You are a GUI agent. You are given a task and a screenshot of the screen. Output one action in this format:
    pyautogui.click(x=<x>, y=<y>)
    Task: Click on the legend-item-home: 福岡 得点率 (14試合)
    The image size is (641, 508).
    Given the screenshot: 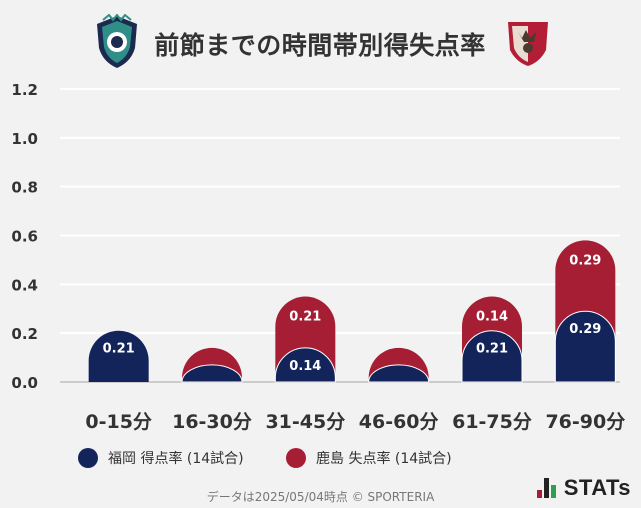 What is the action you would take?
    pyautogui.click(x=161, y=458)
    